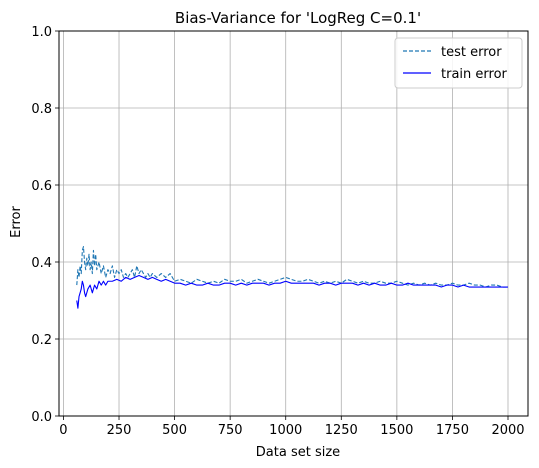  Describe the element at coordinates (41, 417) in the screenshot. I see `y-tick-label: 0.0` at that location.